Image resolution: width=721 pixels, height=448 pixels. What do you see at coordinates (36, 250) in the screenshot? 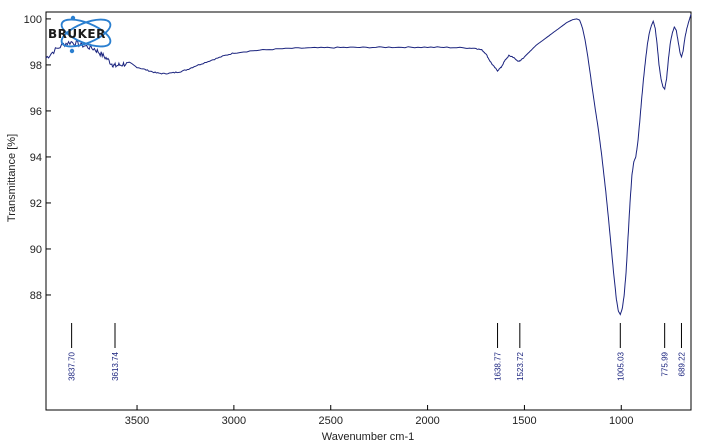
I see `y-tick-label: 90` at bounding box center [36, 250].